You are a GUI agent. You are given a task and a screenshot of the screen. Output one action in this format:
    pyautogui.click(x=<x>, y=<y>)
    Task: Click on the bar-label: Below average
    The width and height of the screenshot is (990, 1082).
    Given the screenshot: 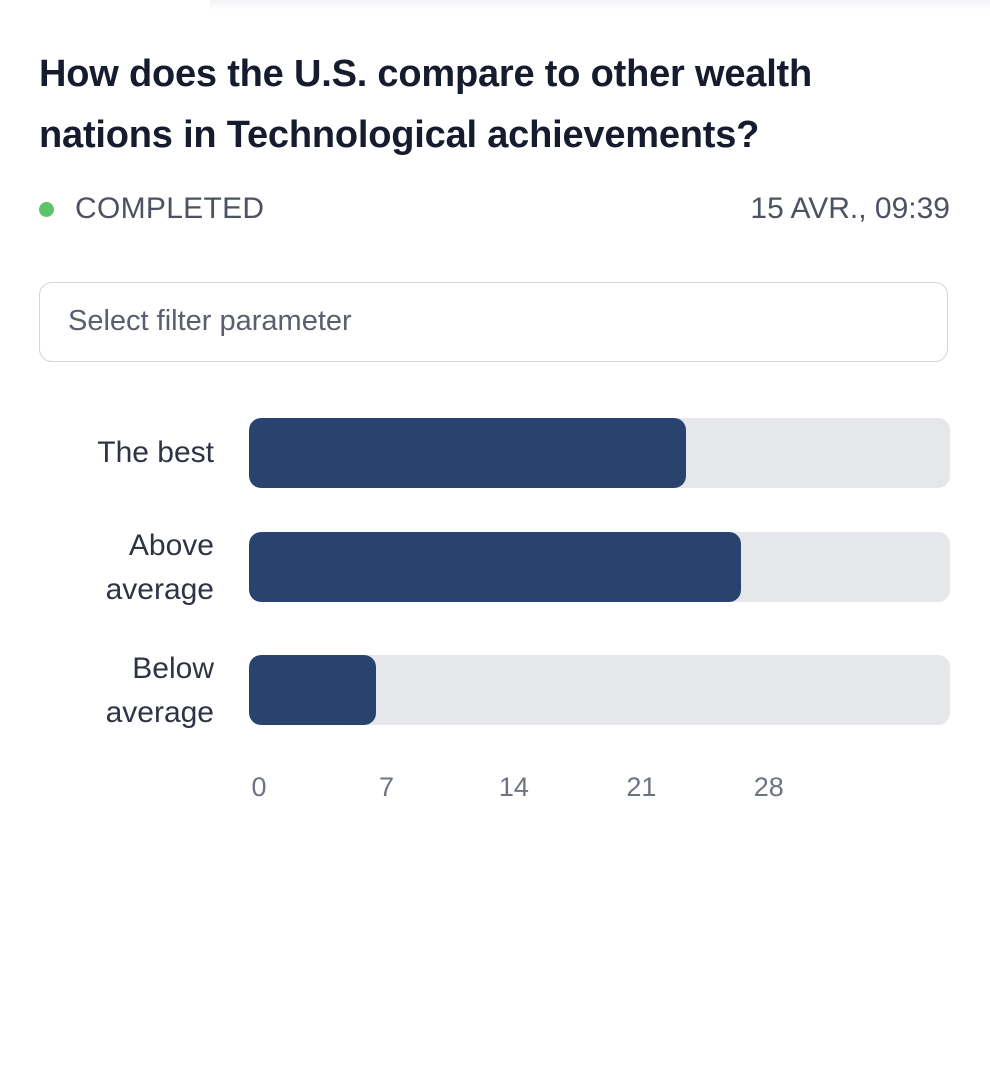 What is the action you would take?
    pyautogui.click(x=114, y=691)
    